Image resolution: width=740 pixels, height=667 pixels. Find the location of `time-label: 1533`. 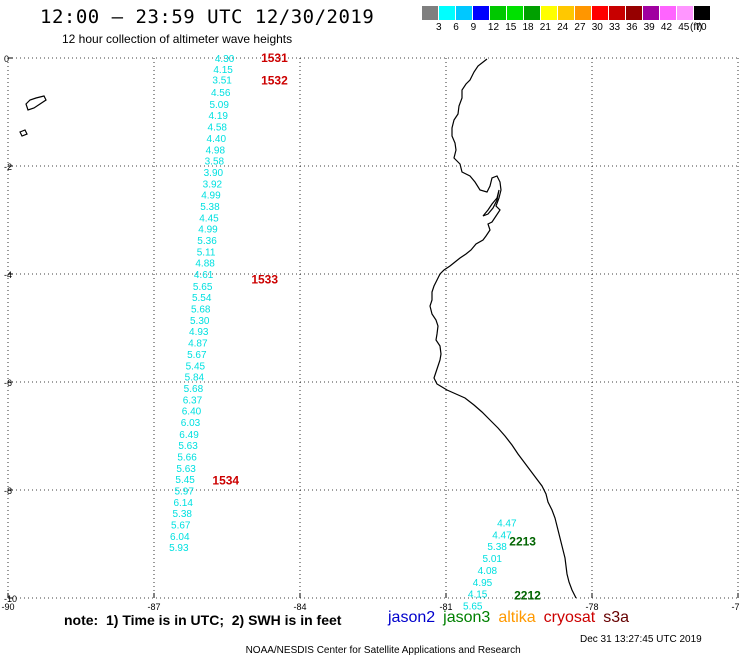

time-label: 1533 is located at coordinates (264, 279).